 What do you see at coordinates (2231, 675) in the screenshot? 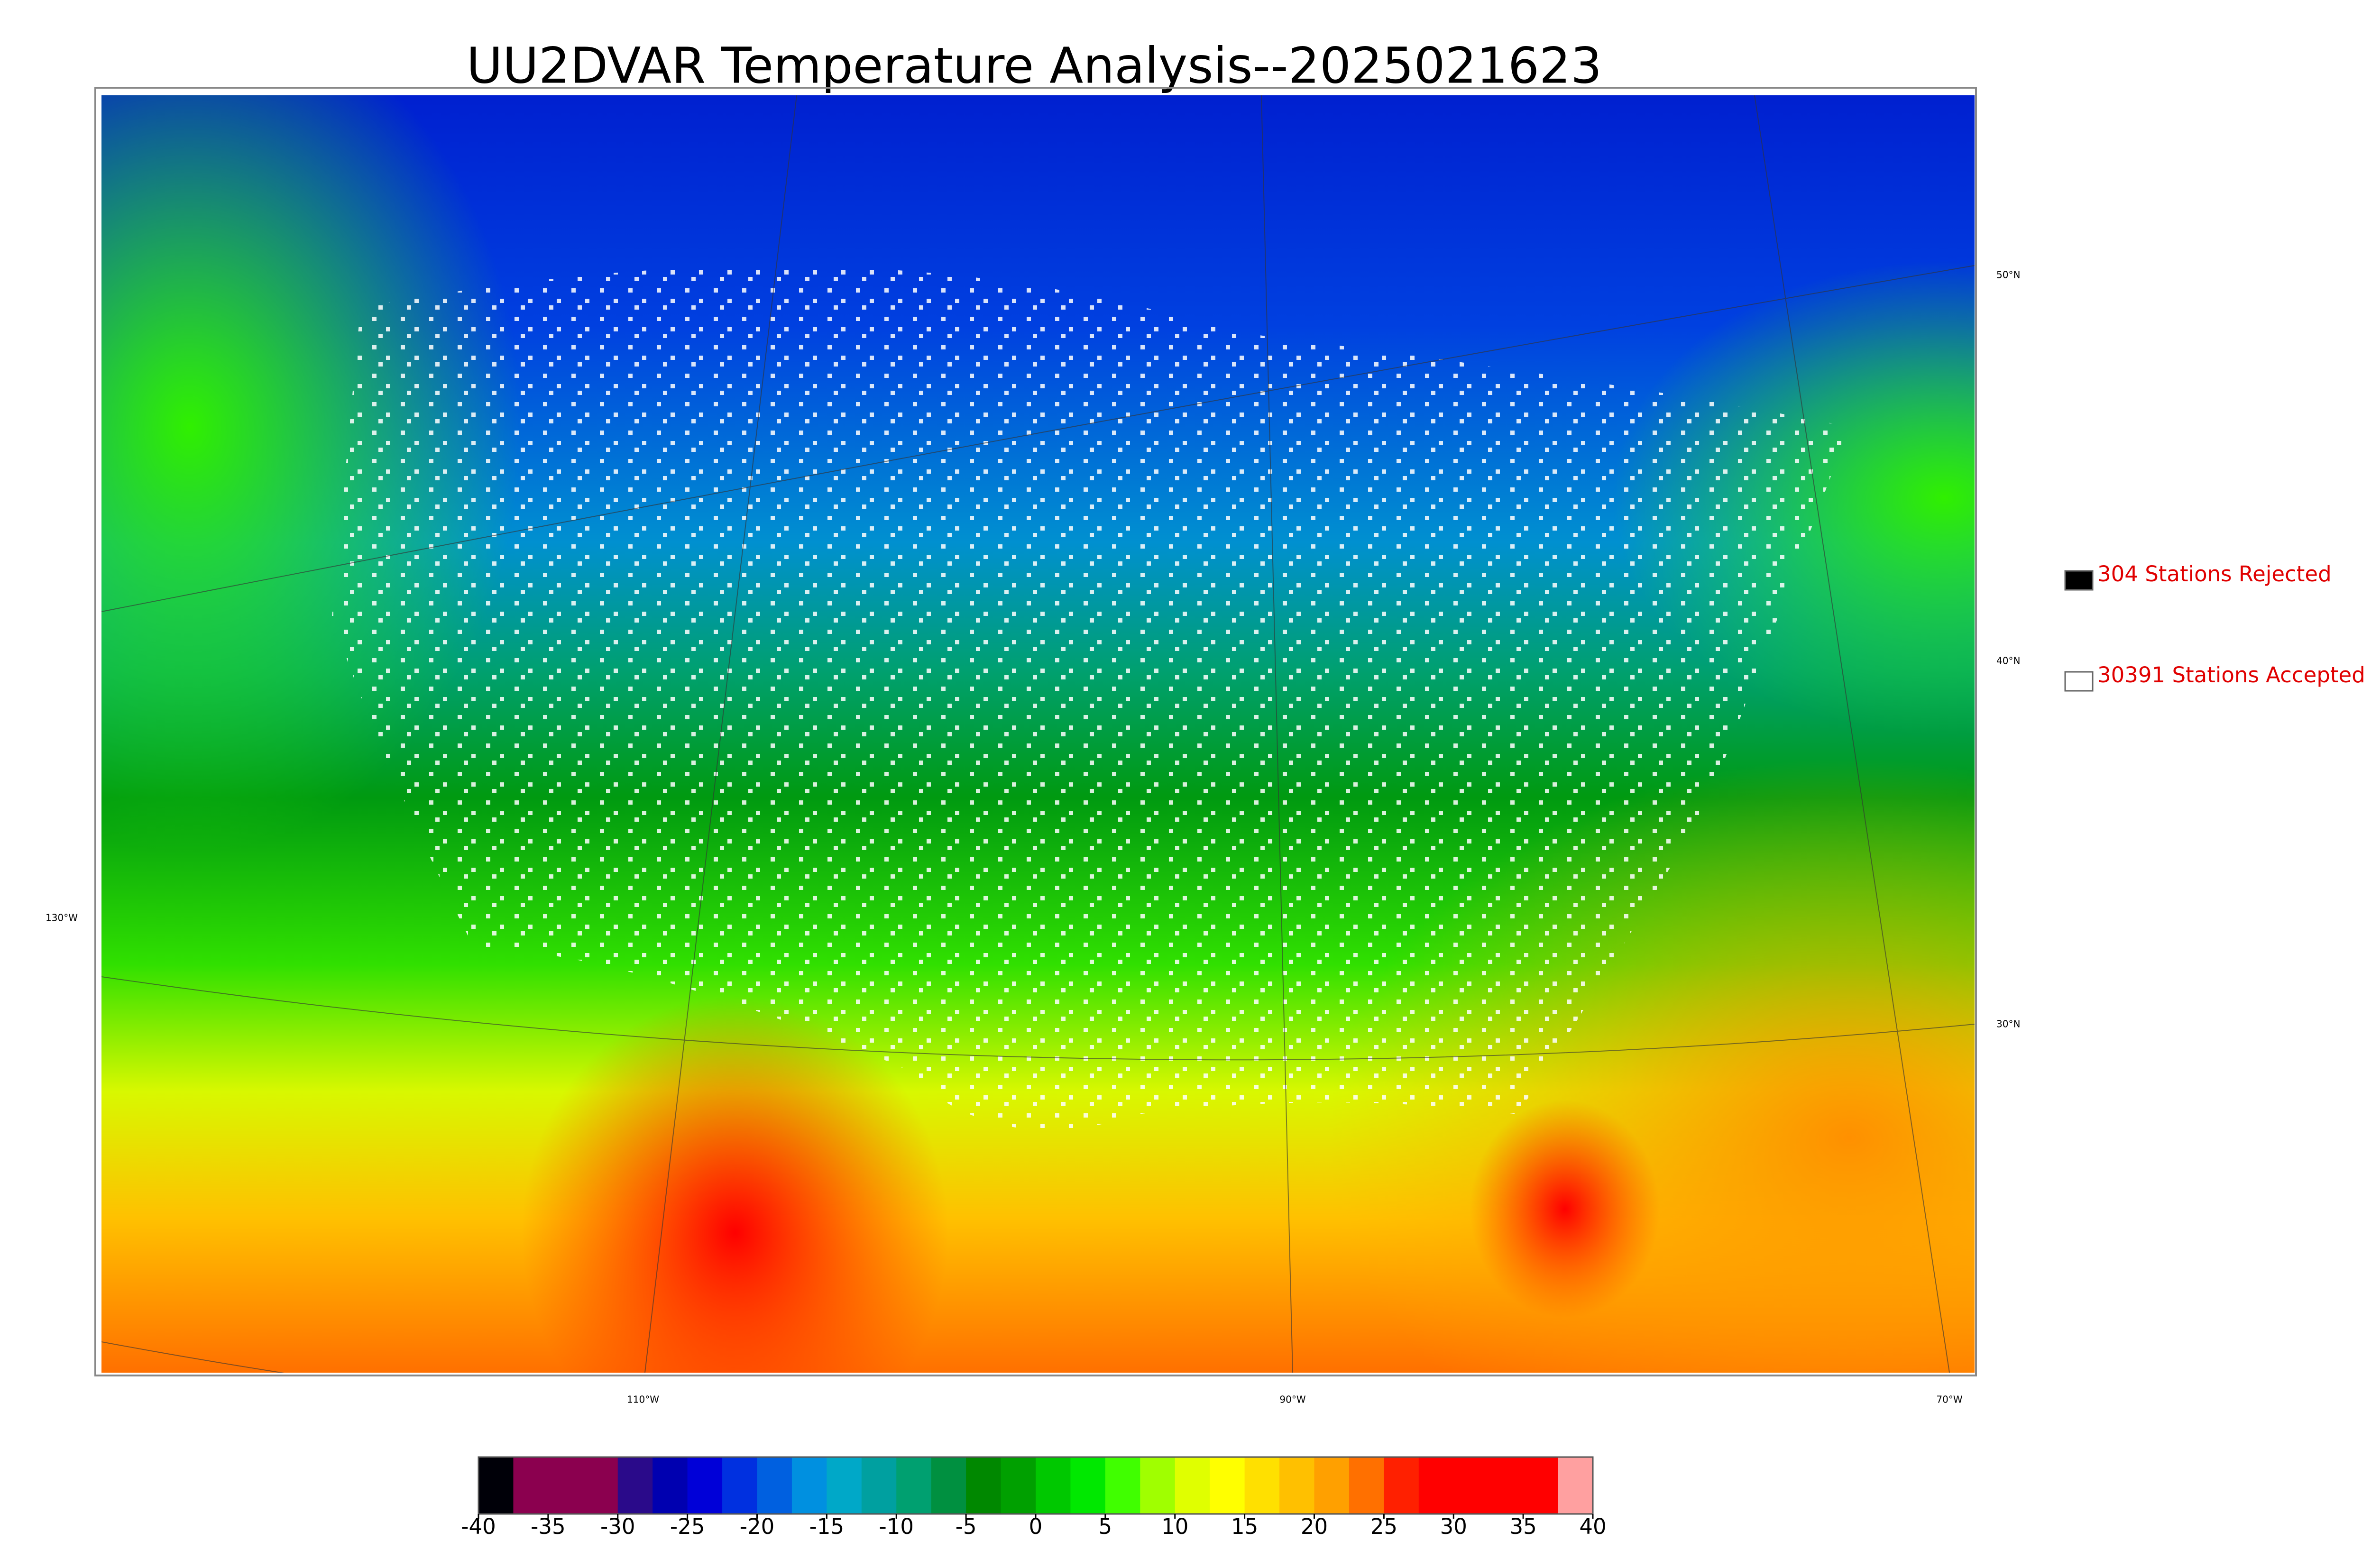
I see `legend-label: 30391 Stations Accepted` at bounding box center [2231, 675].